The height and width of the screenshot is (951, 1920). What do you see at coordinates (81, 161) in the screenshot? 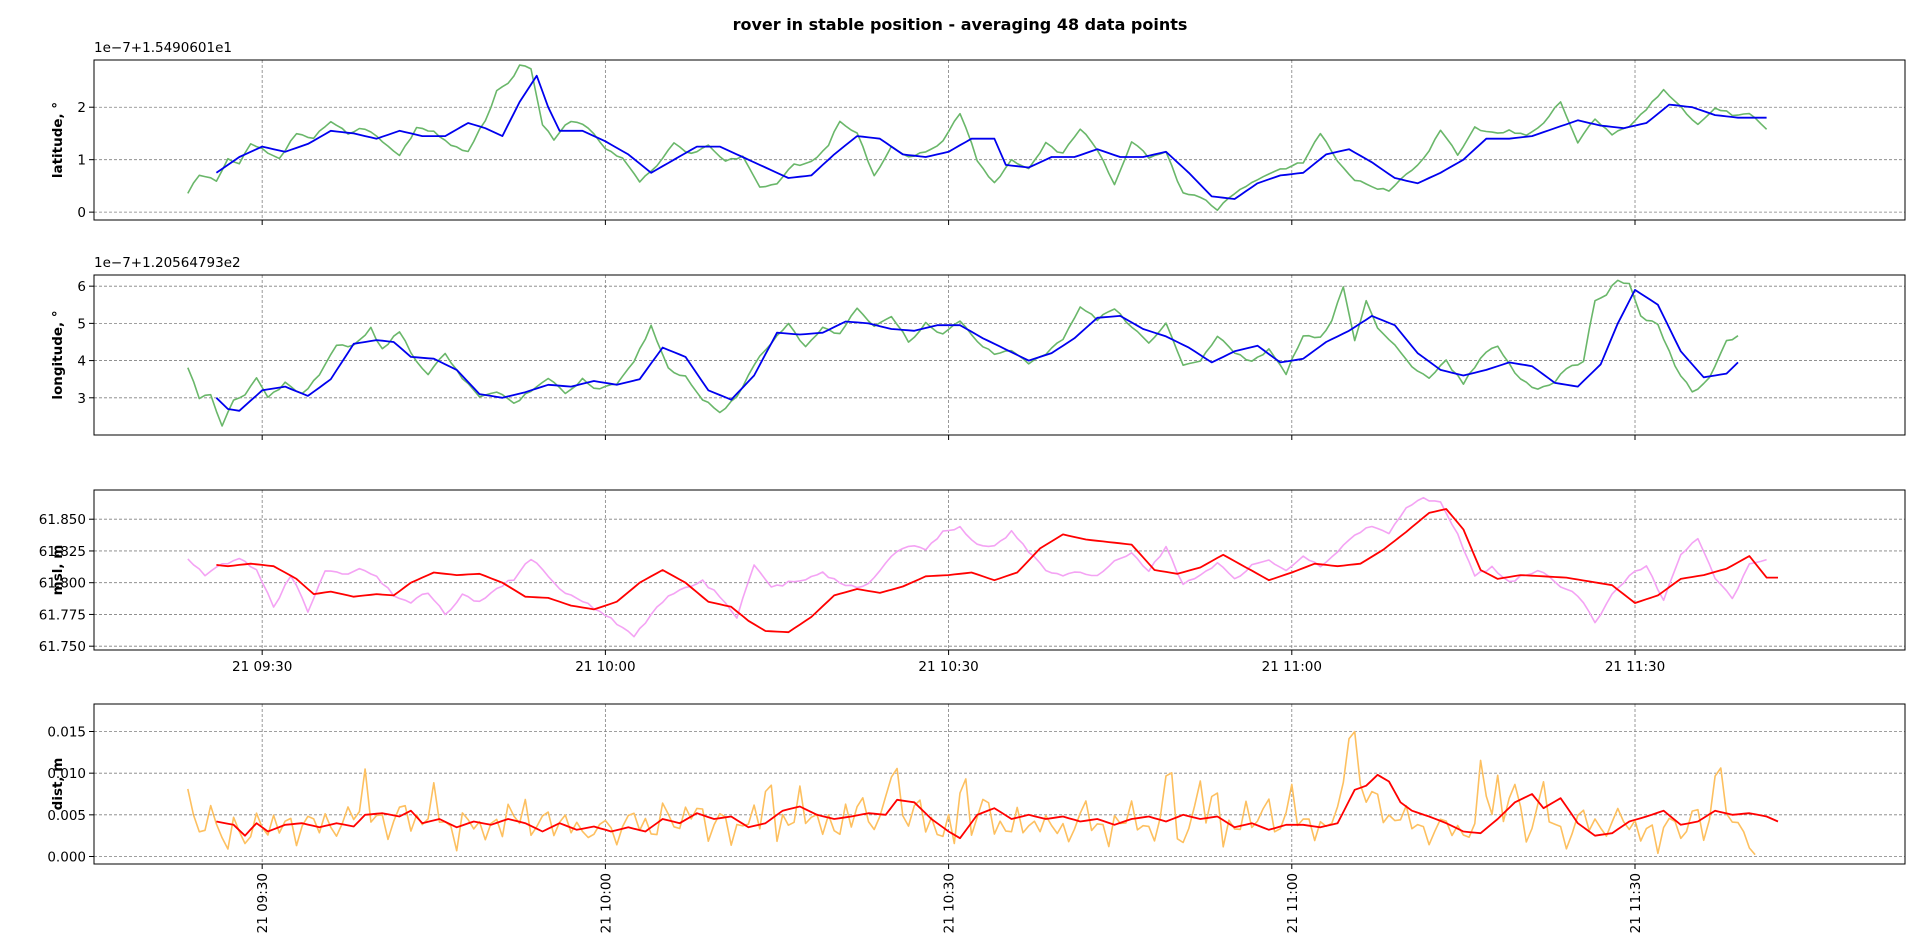
I see `y-tick-label: 1` at bounding box center [81, 161].